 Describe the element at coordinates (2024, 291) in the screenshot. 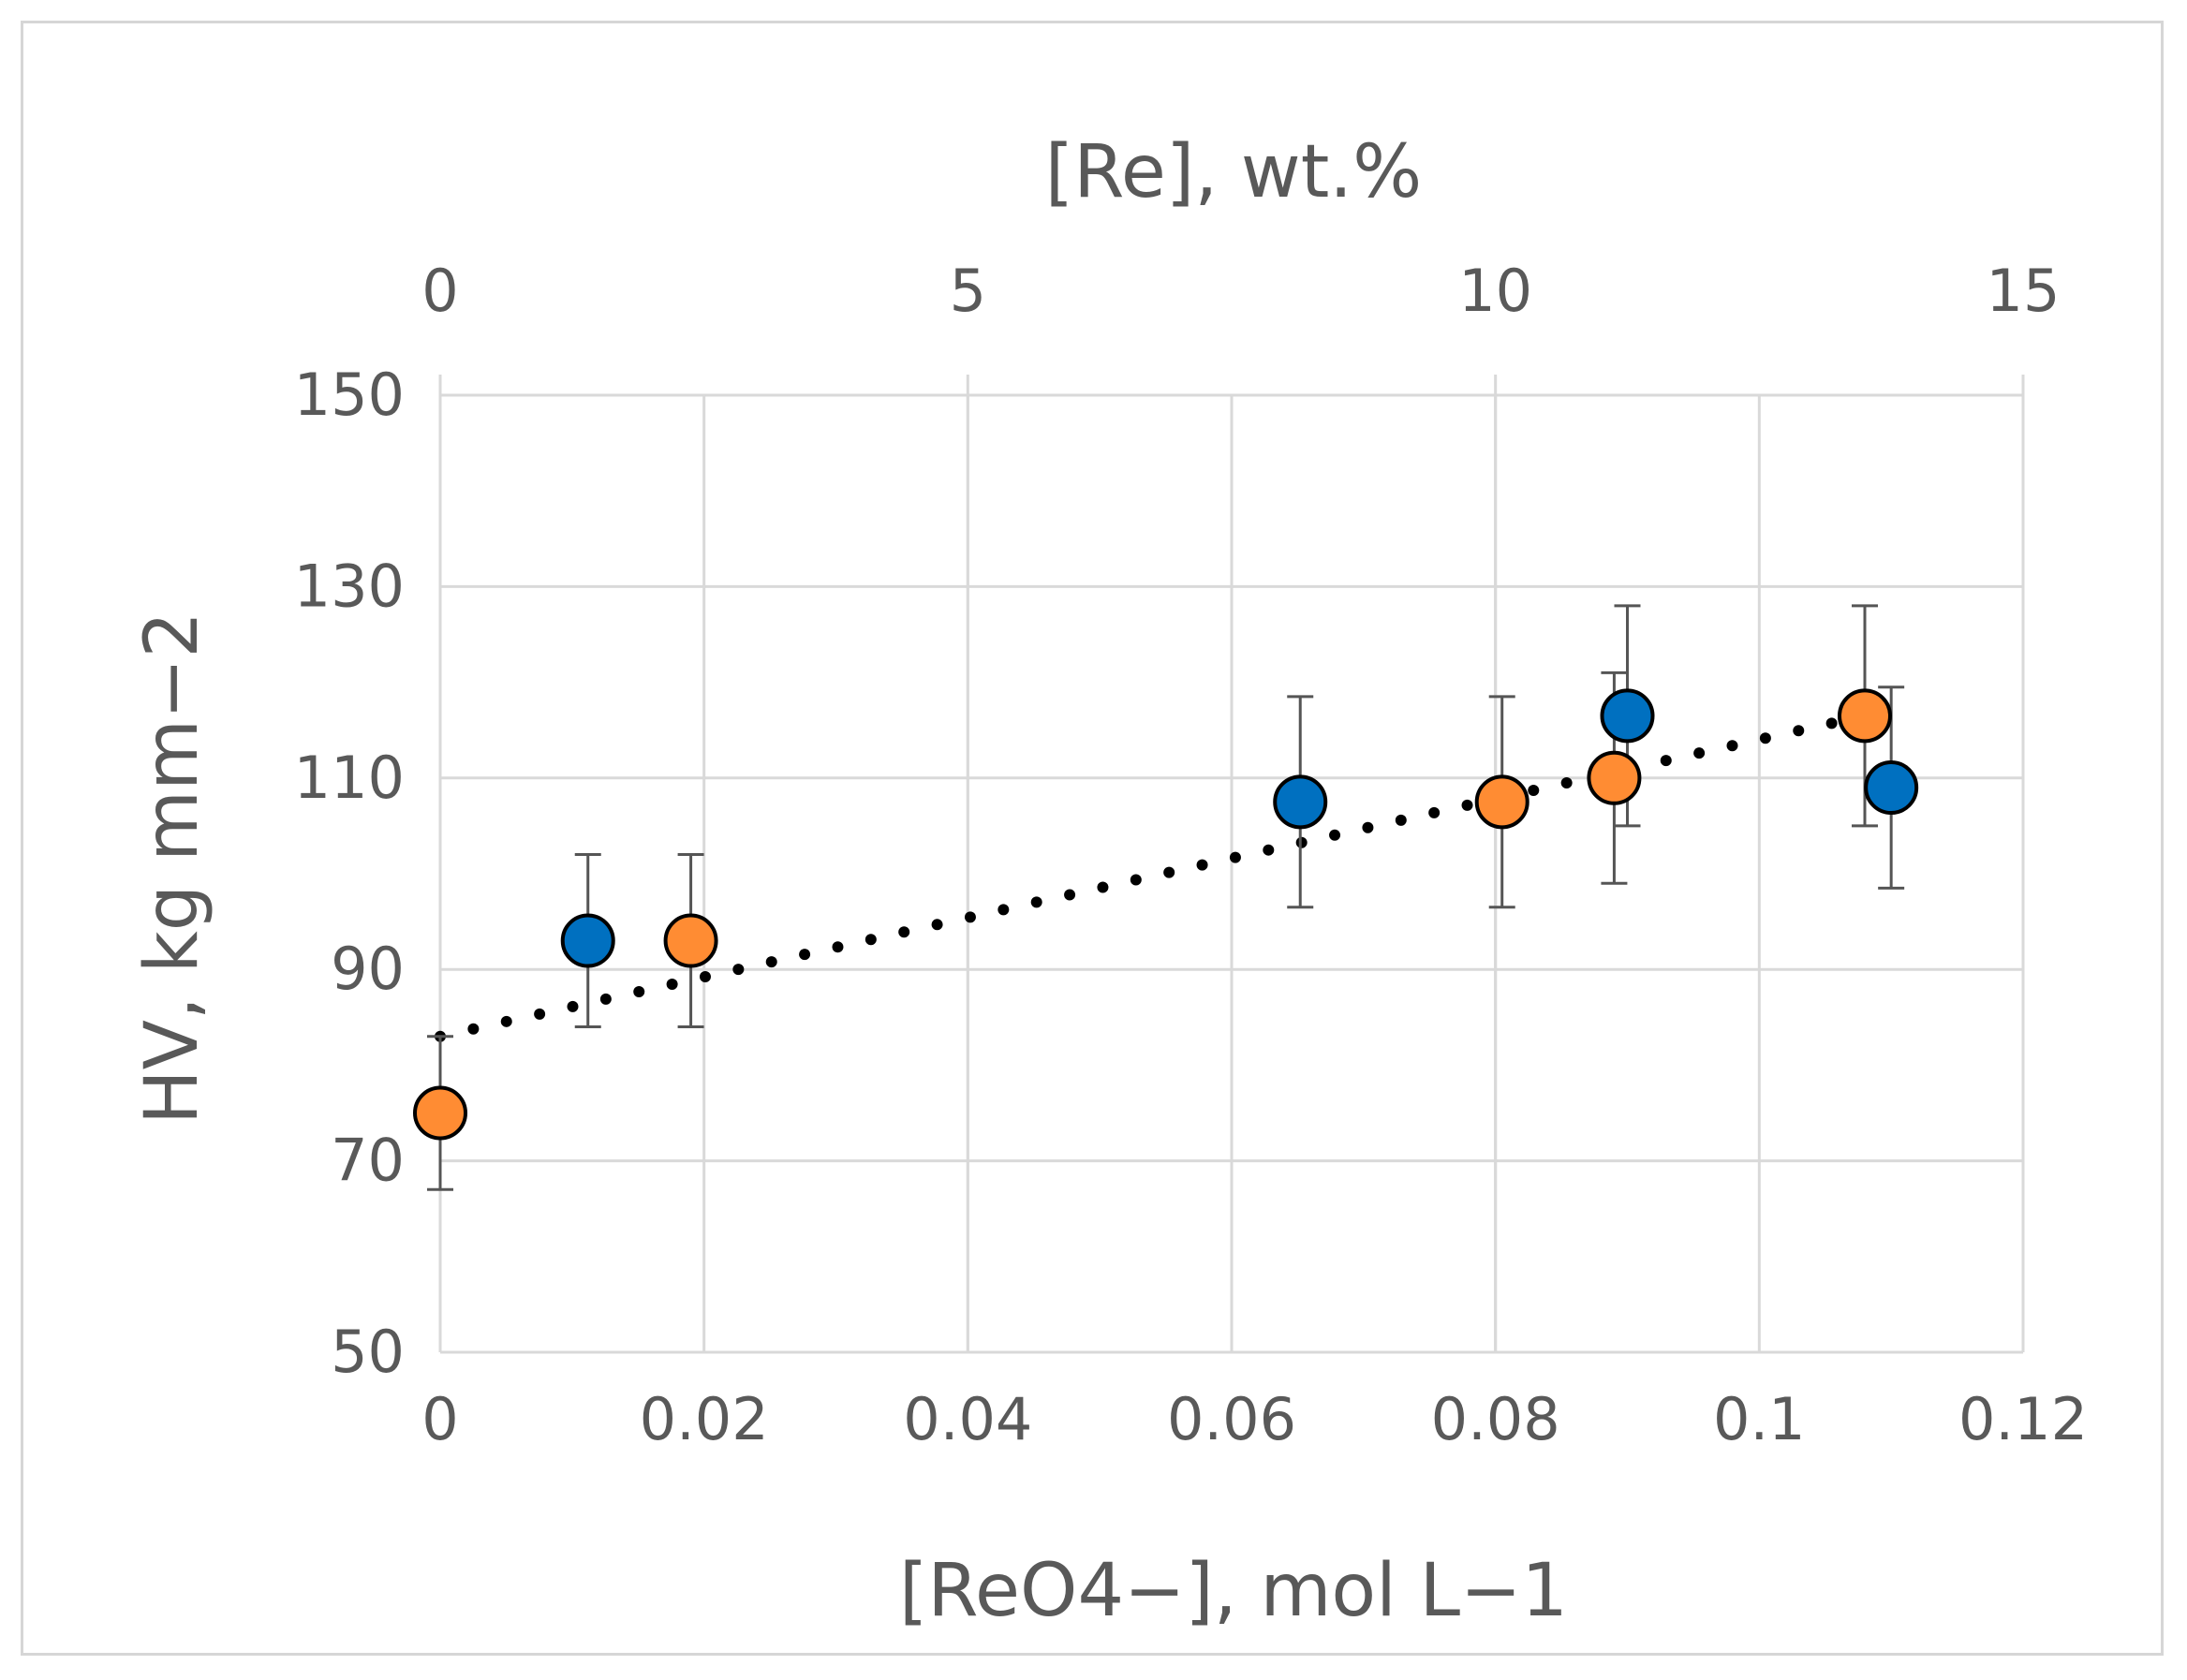

I see `x2-tick-label: 15` at that location.